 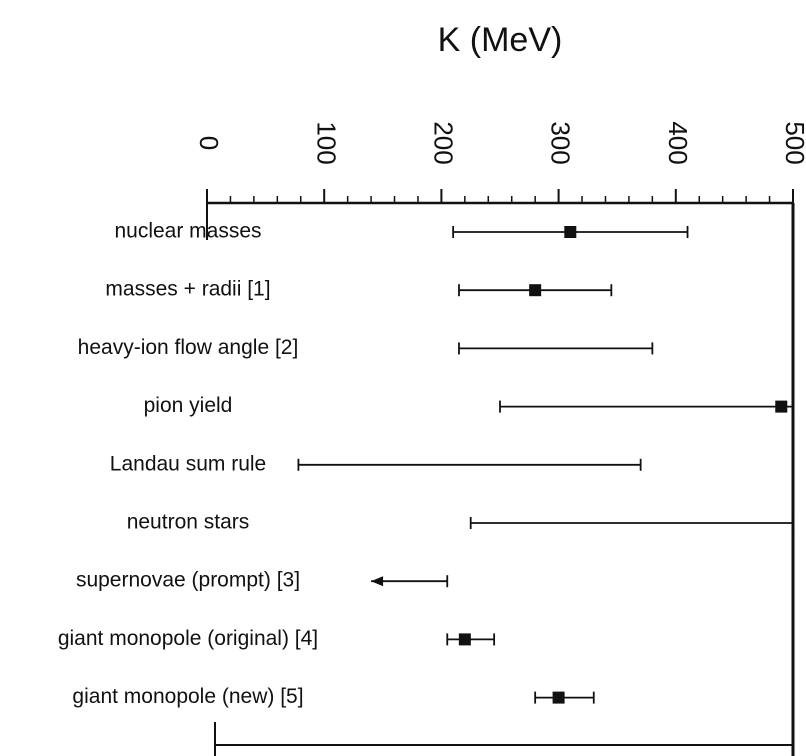 I want to click on category-label: neutron stars, so click(x=188, y=522).